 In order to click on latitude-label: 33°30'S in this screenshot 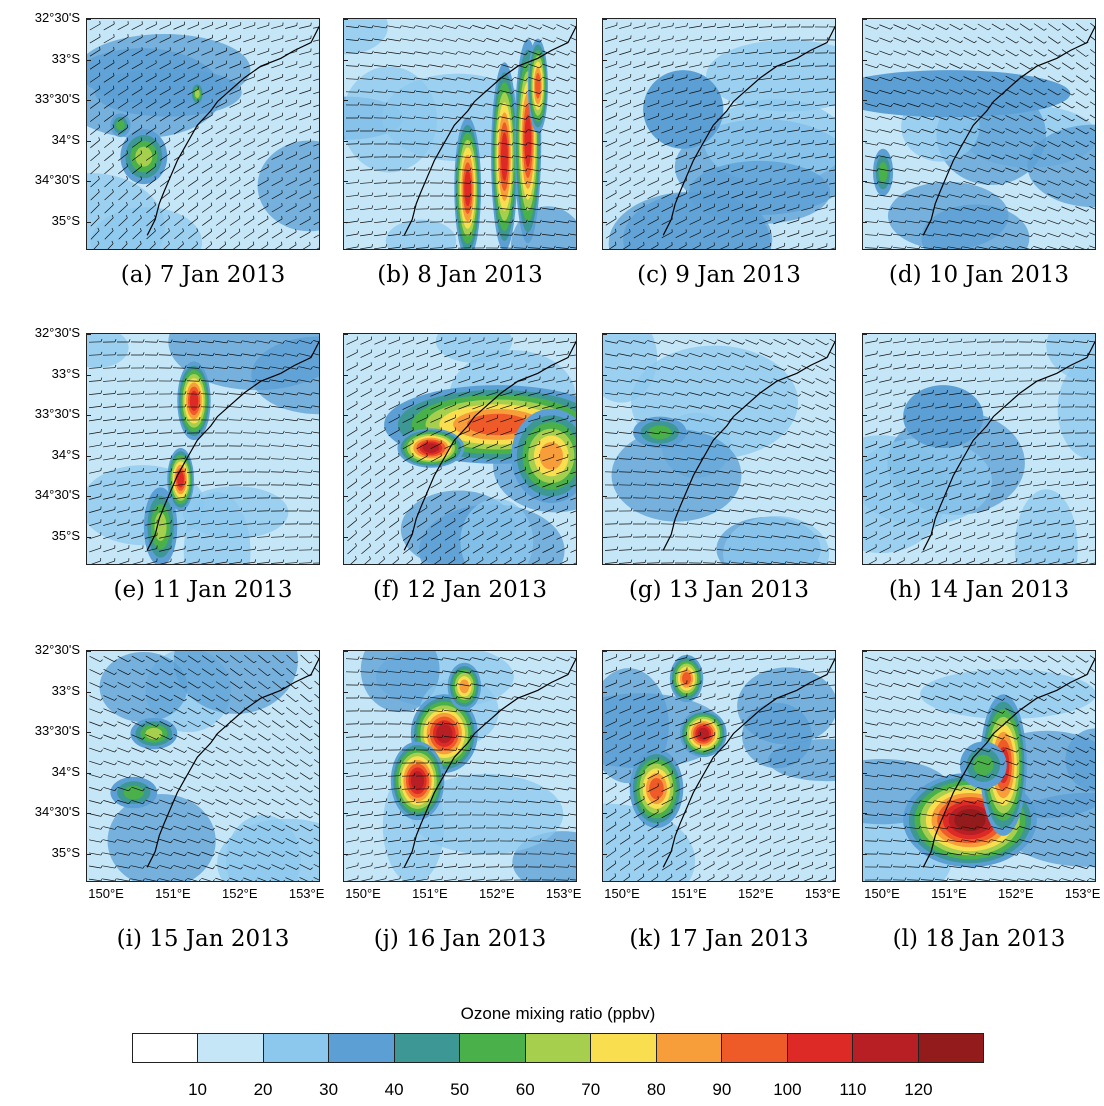, I will do `click(57, 413)`.